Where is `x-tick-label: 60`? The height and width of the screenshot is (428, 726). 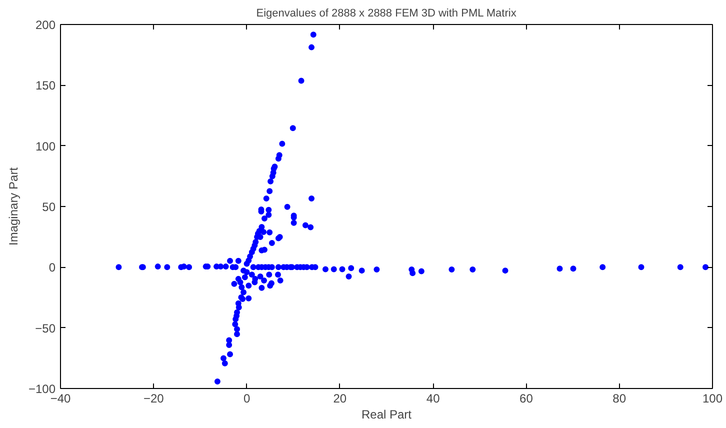 x-tick-label: 60 is located at coordinates (527, 399).